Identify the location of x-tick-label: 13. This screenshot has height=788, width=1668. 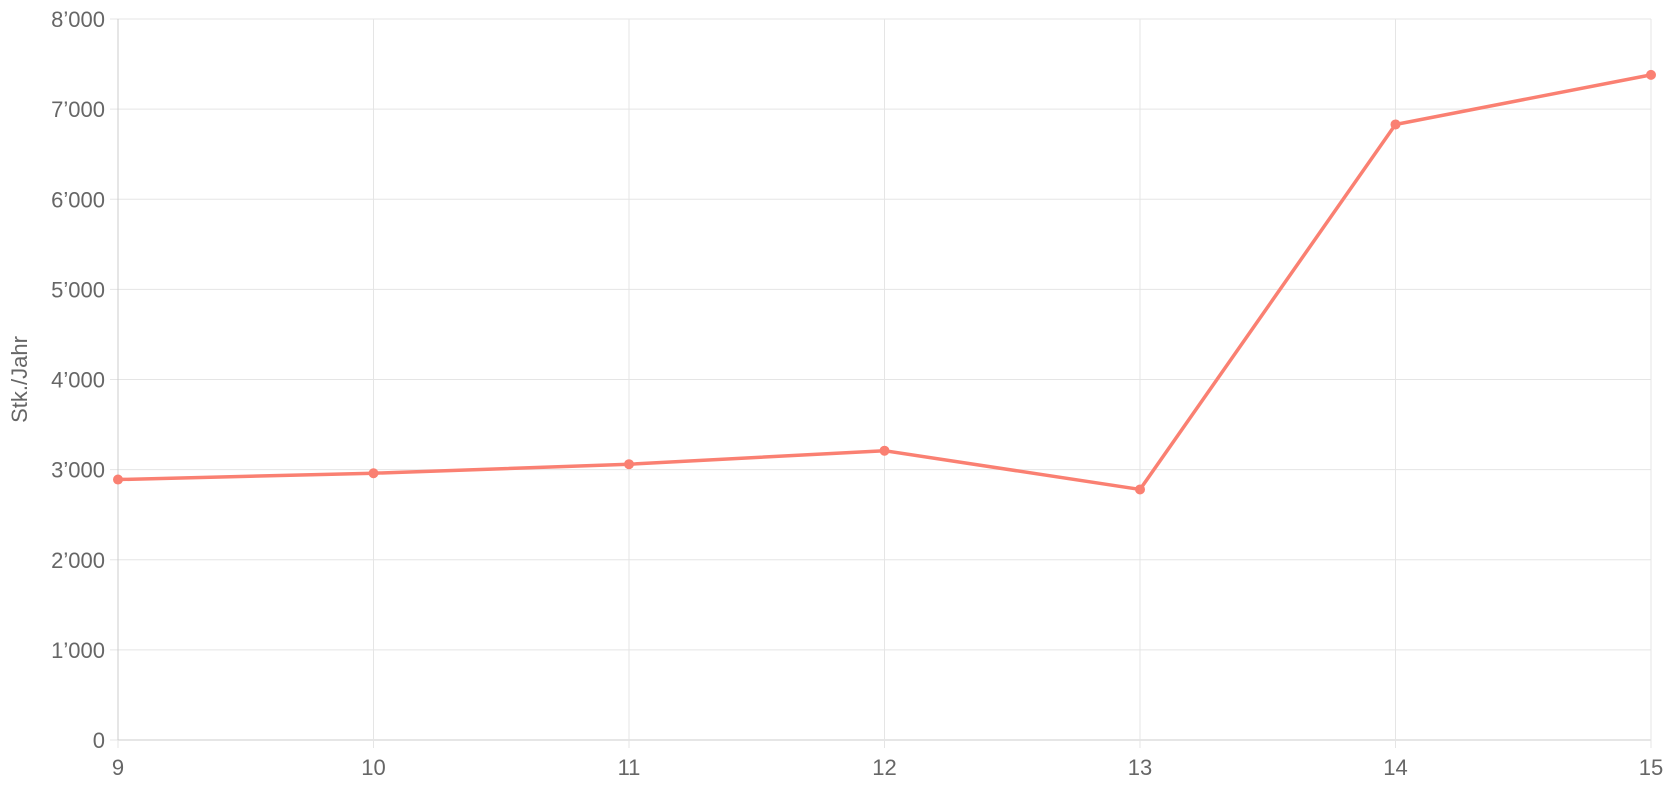
(1140, 767).